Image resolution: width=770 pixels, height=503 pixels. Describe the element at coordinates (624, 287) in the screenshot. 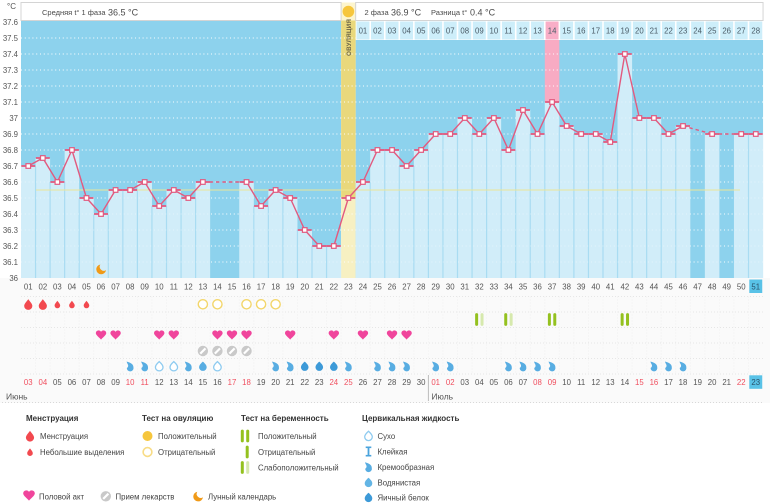

I see `svg-text: 42` at that location.